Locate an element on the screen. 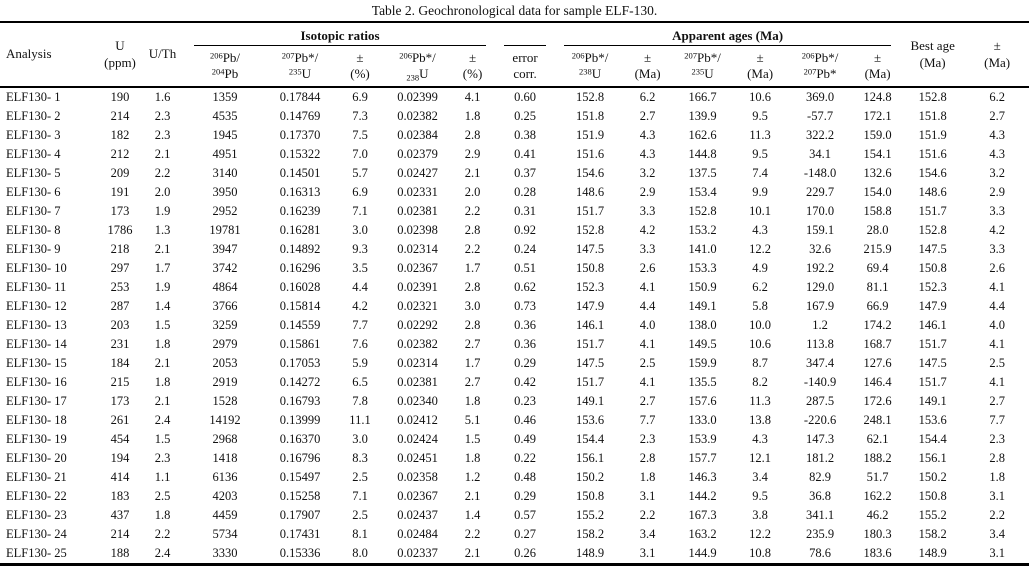 The width and height of the screenshot is (1029, 574). analysis-id-cell: ELF130- 13 is located at coordinates (36, 325).